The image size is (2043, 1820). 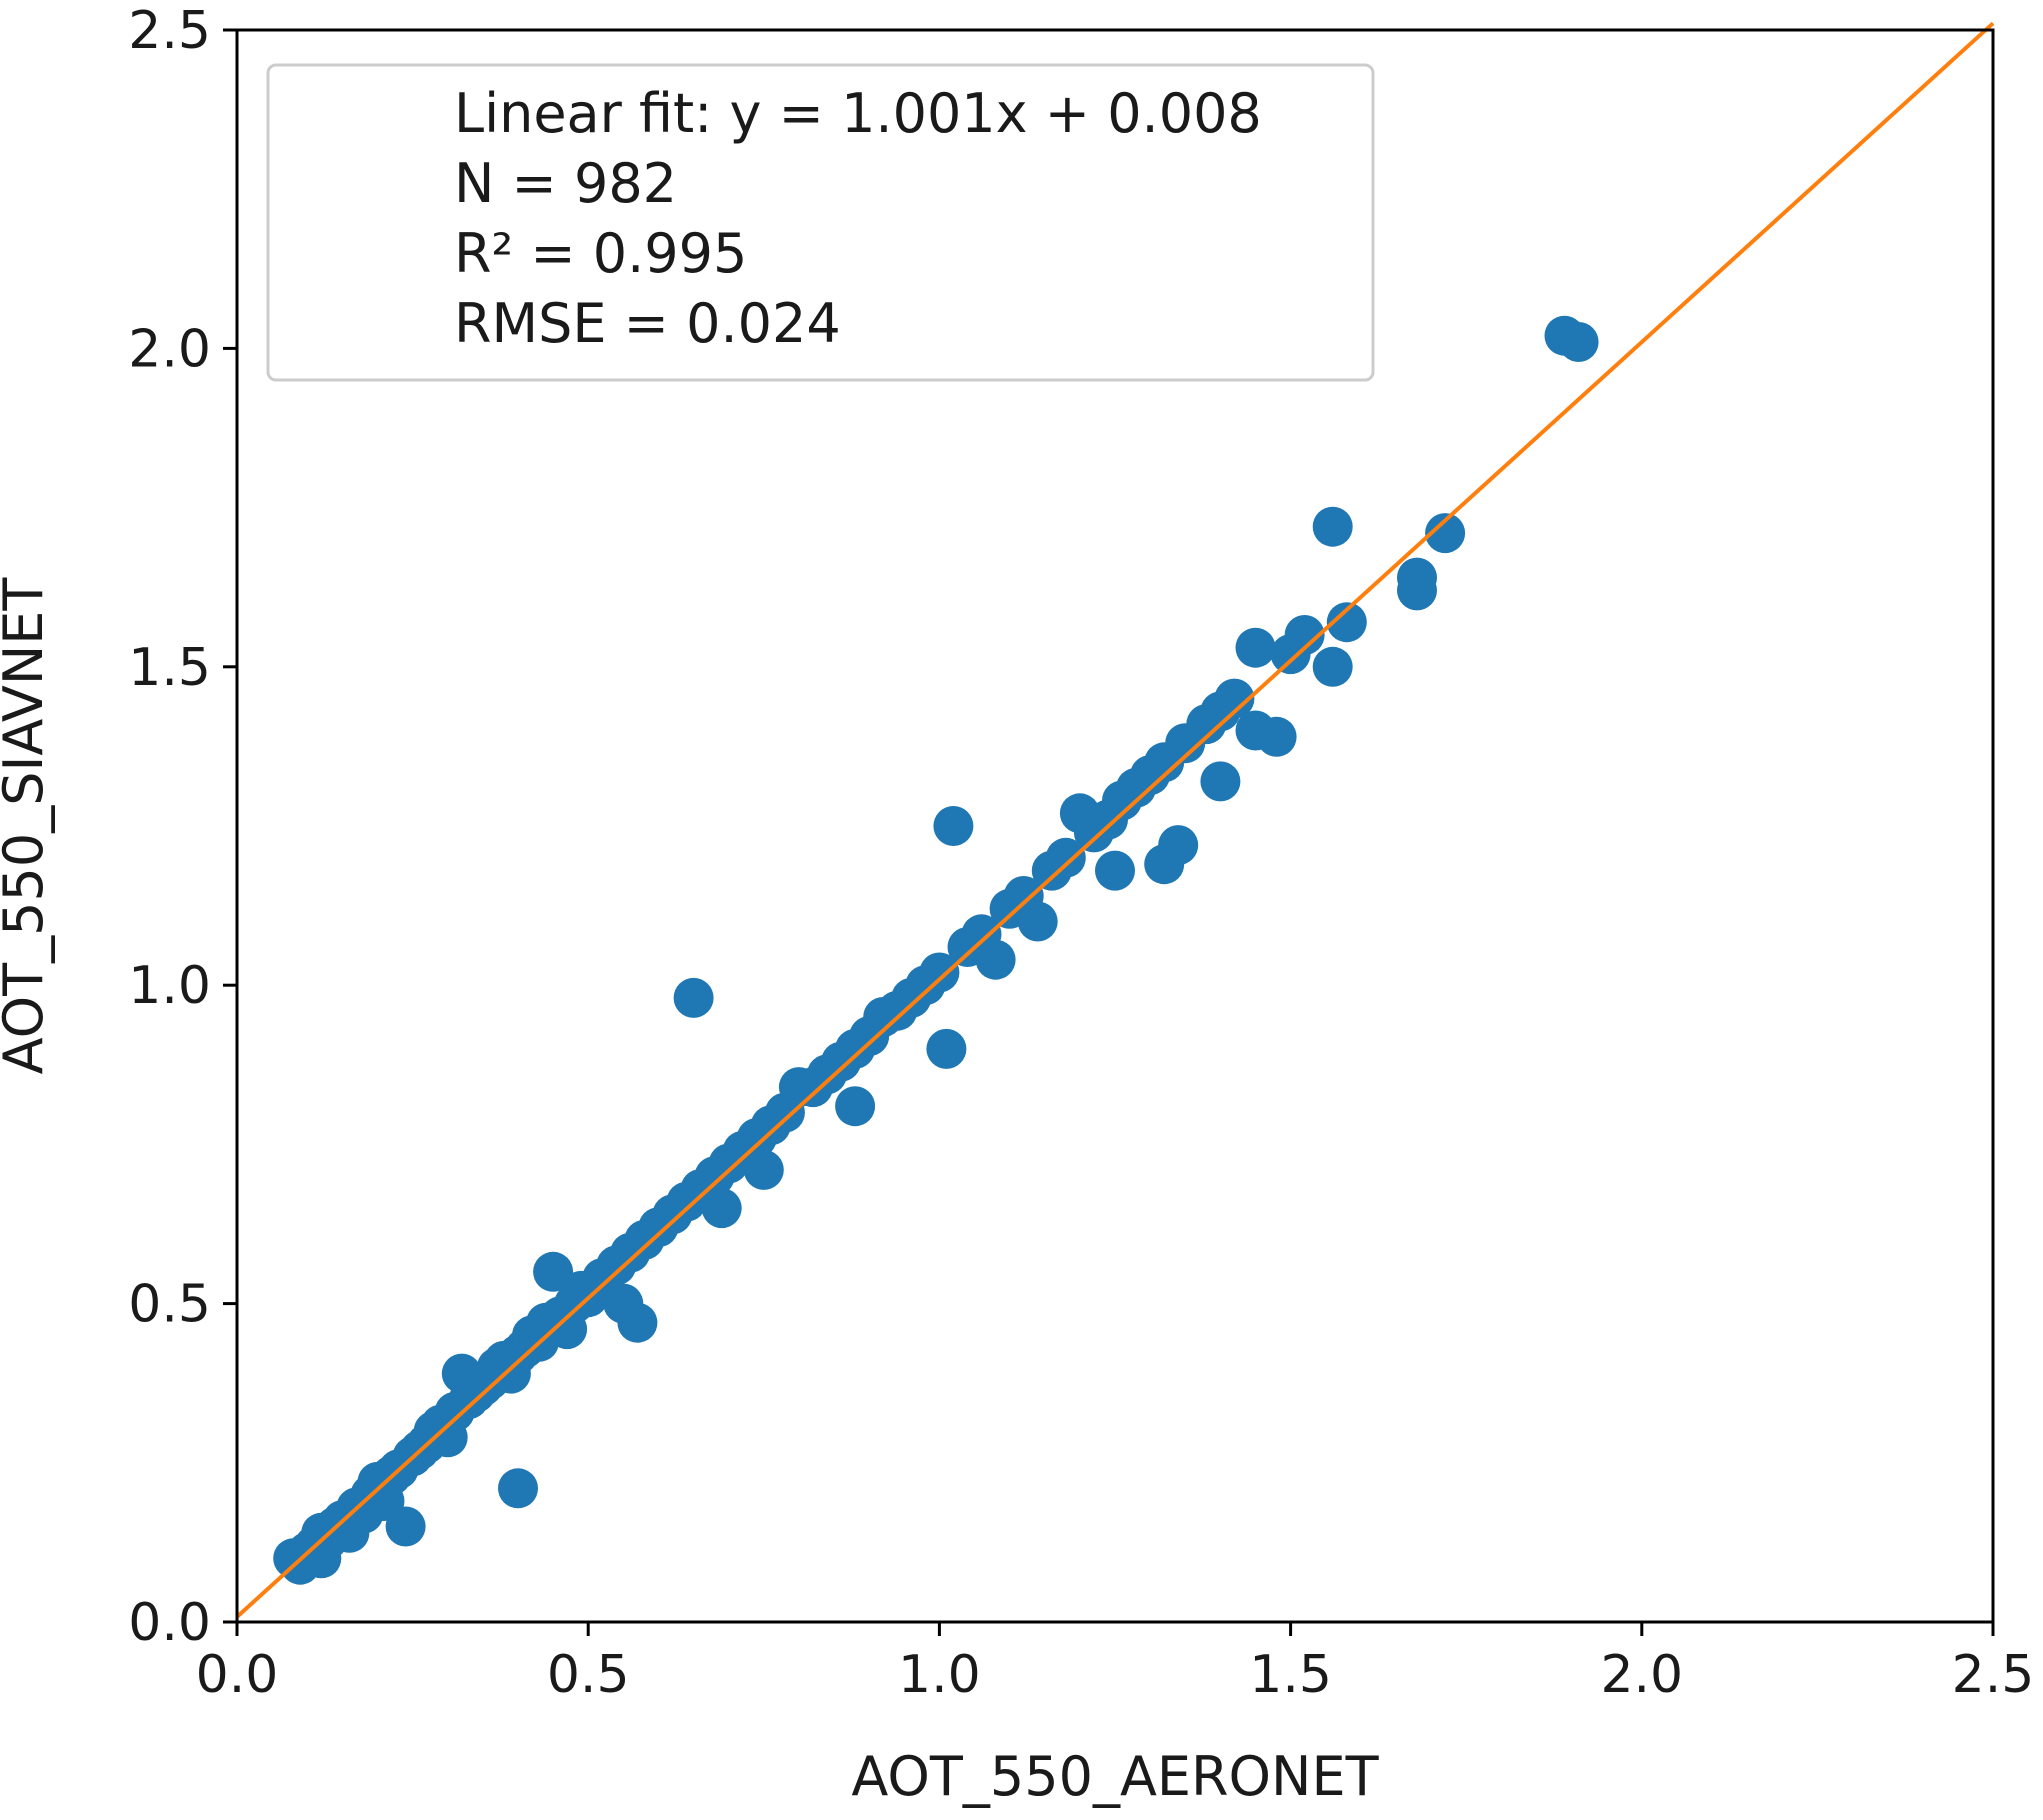 I want to click on y-tick-label: 2.5, so click(x=169, y=31).